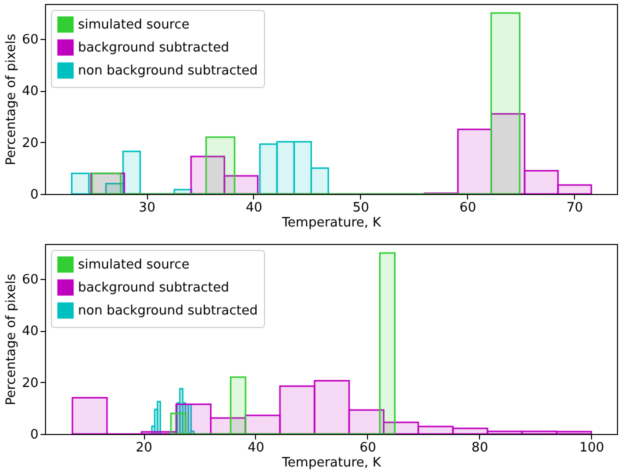 Image resolution: width=627 pixels, height=472 pixels. I want to click on x-tick-label: 50, so click(361, 208).